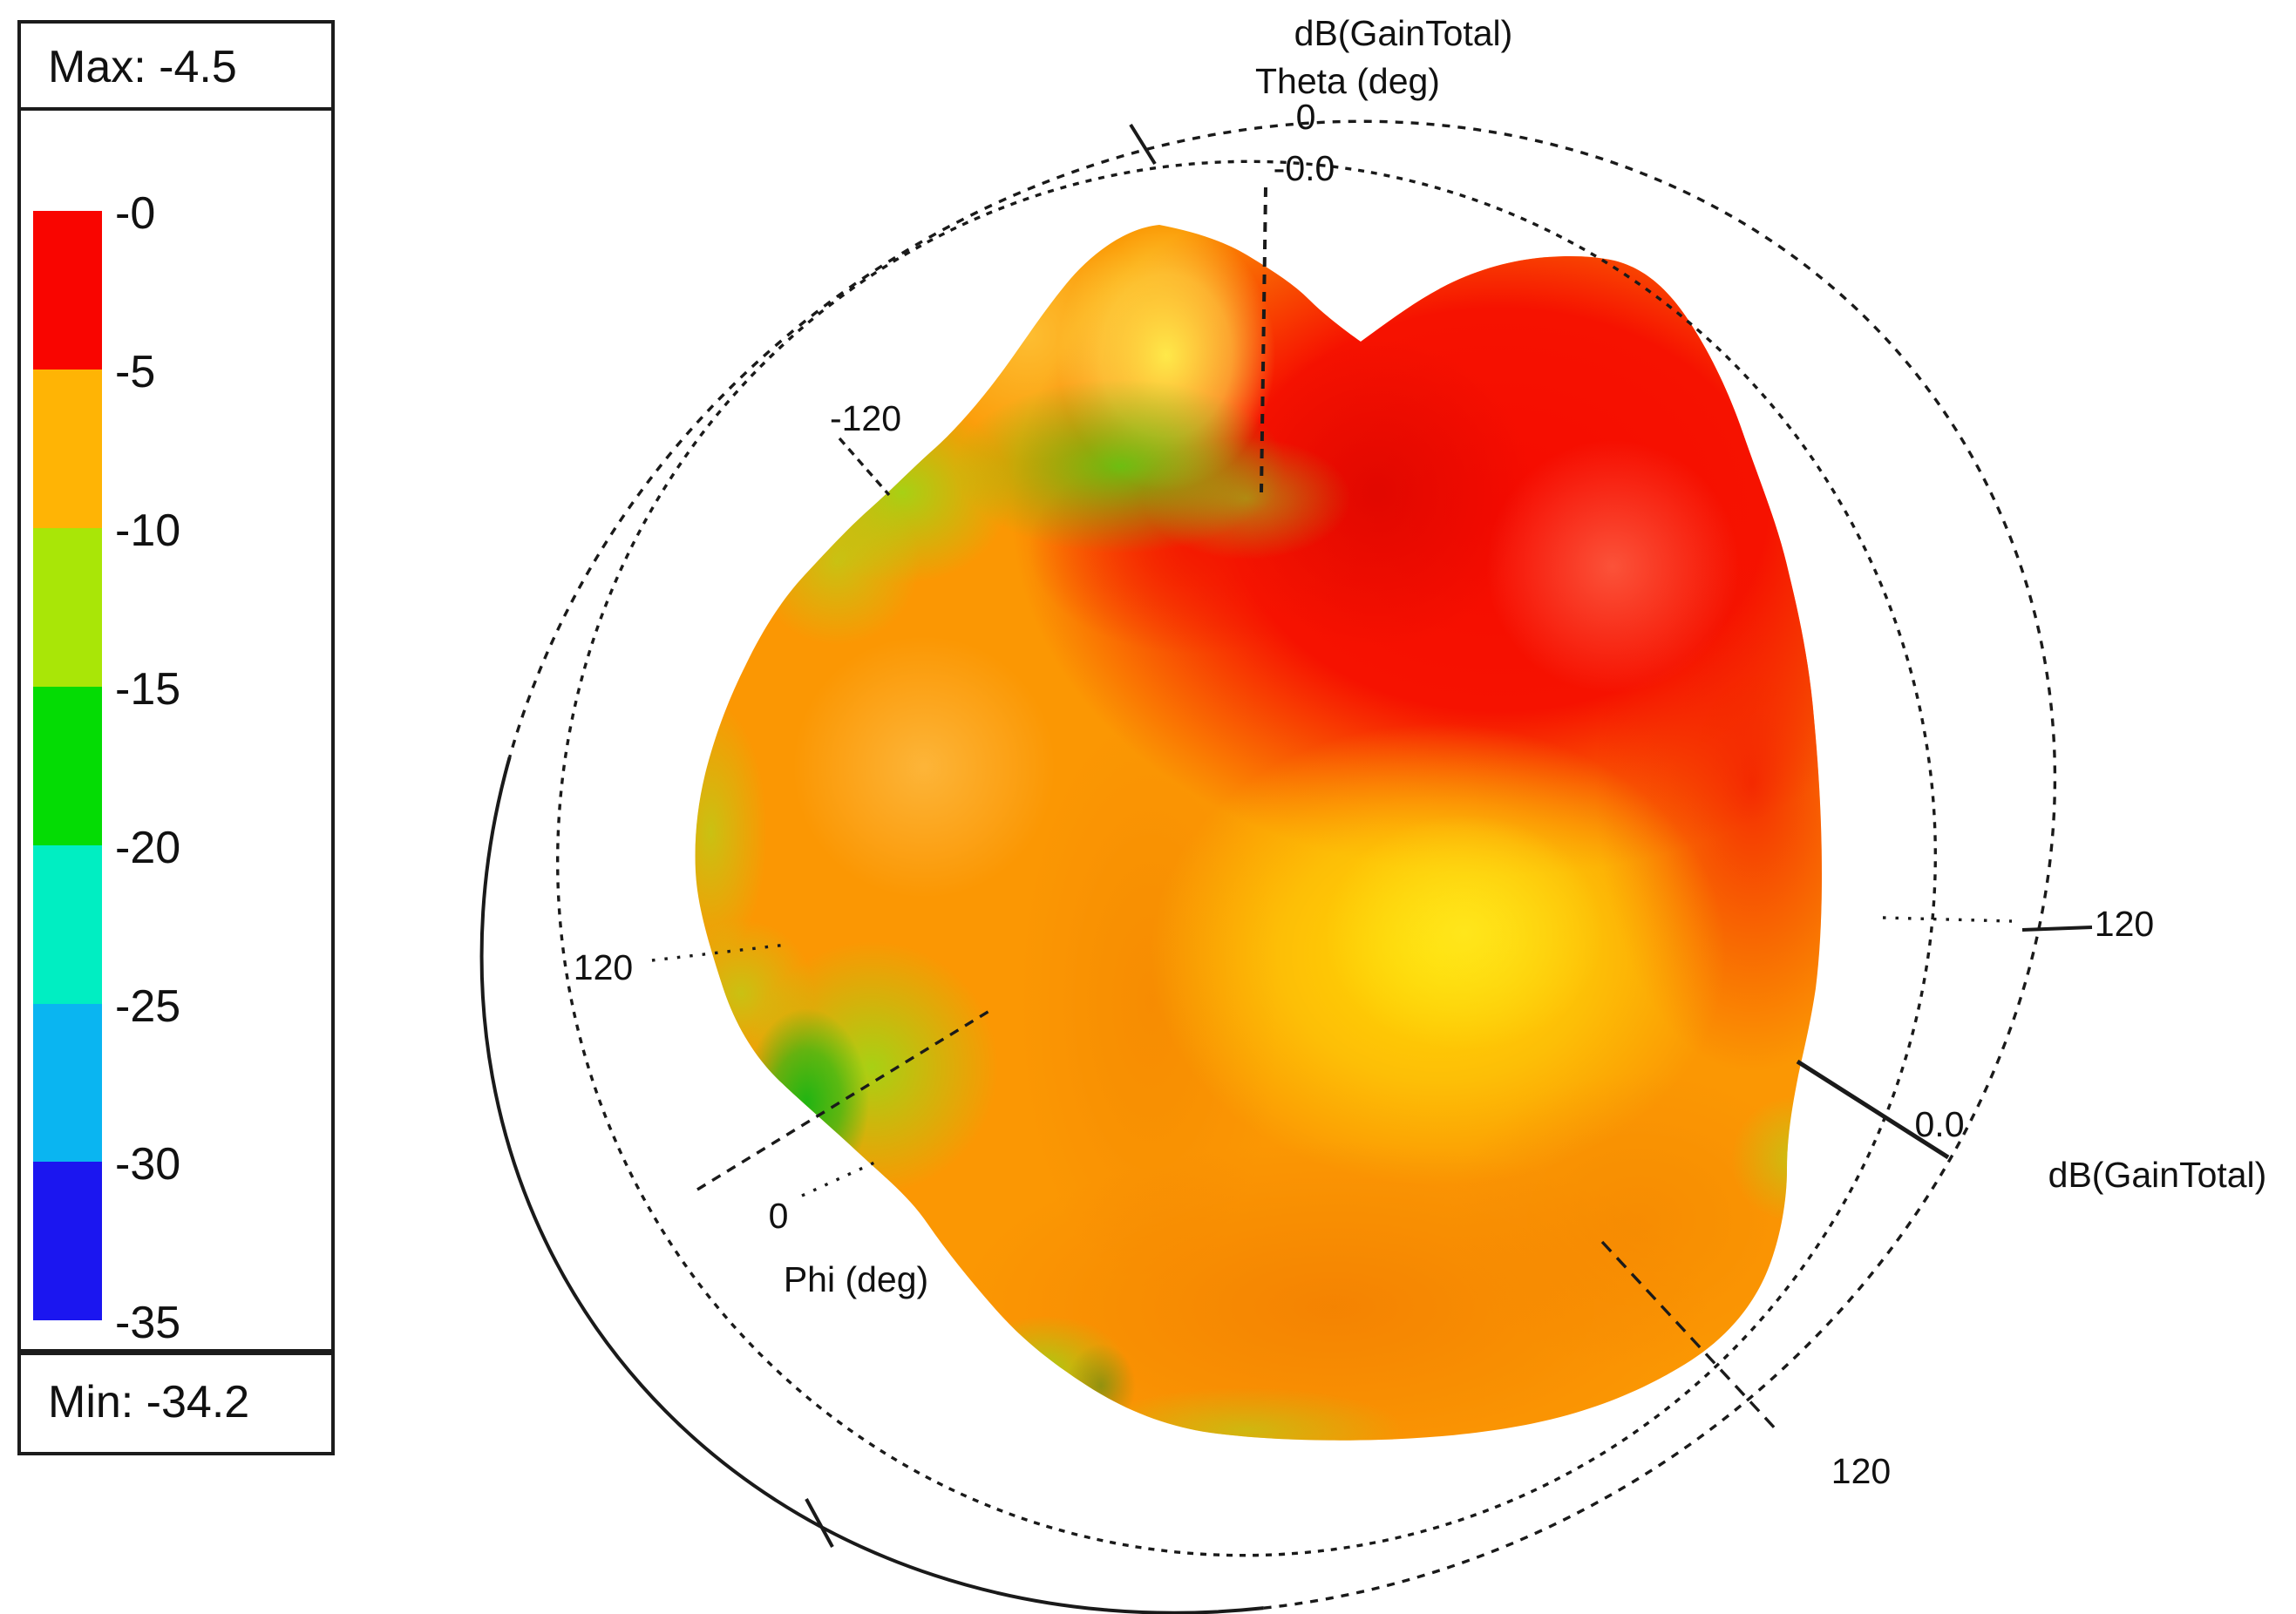 This screenshot has height=1614, width=2296. I want to click on legend-tick-4: -20, so click(148, 848).